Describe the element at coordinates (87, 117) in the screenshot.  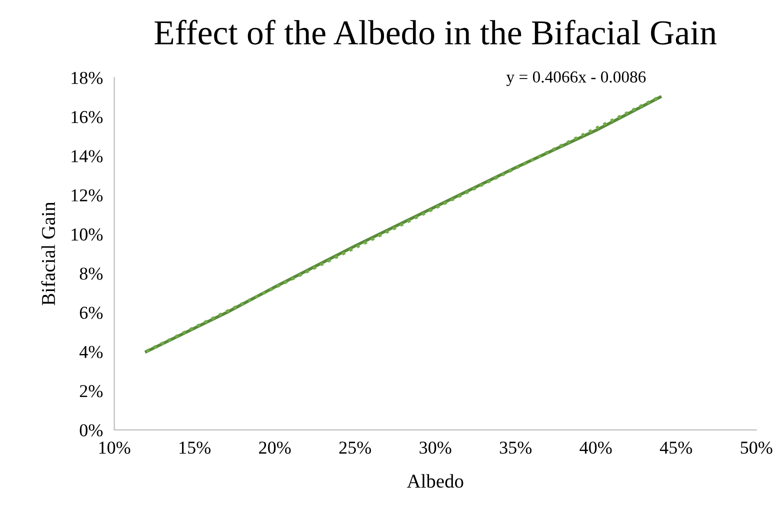
I see `y-tick-label: 16%` at that location.